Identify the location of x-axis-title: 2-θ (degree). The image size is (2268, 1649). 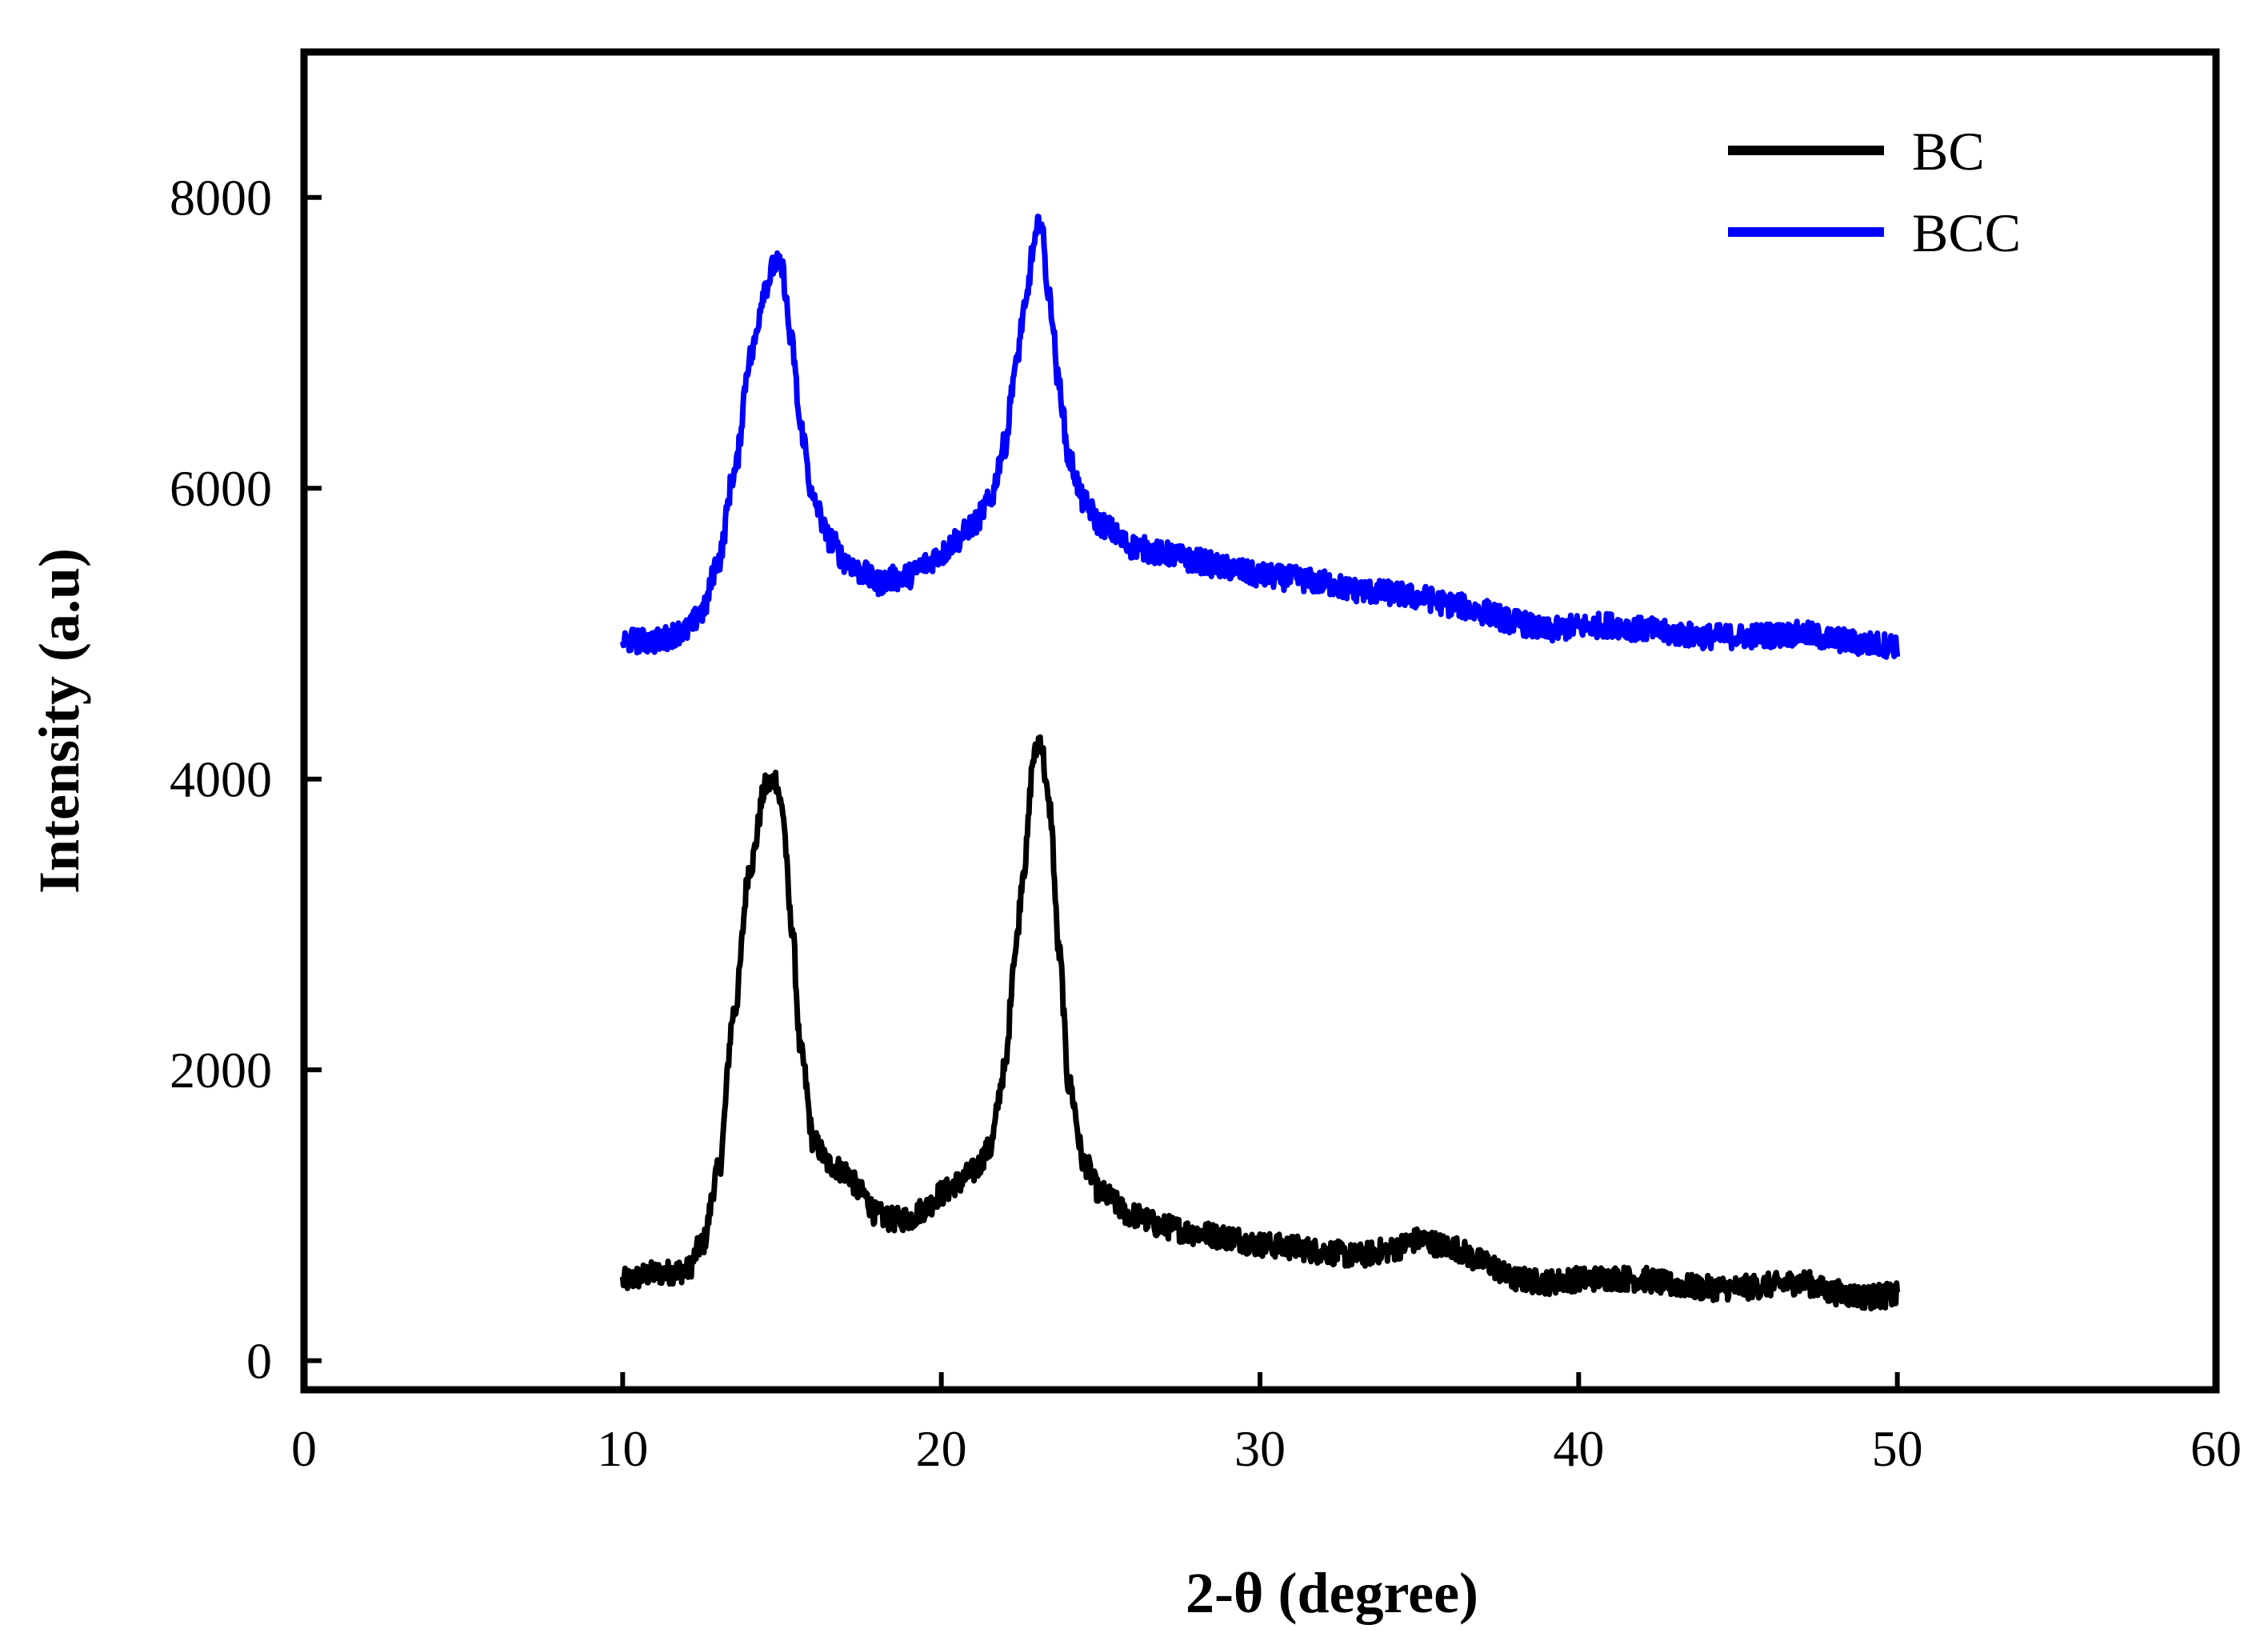
(1332, 1593).